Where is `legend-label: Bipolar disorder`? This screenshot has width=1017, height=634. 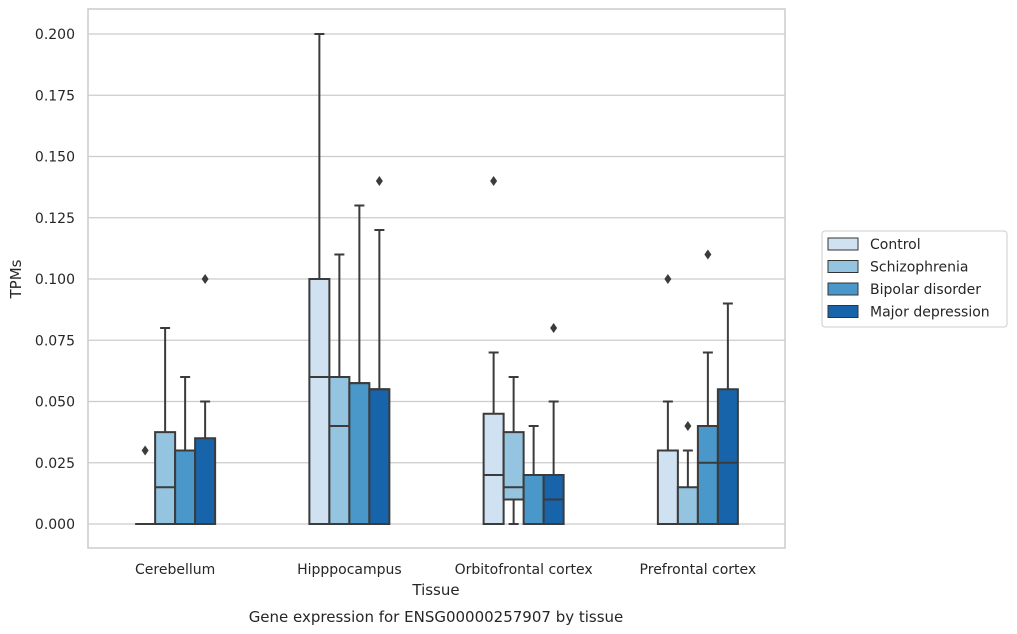
legend-label: Bipolar disorder is located at coordinates (925, 290).